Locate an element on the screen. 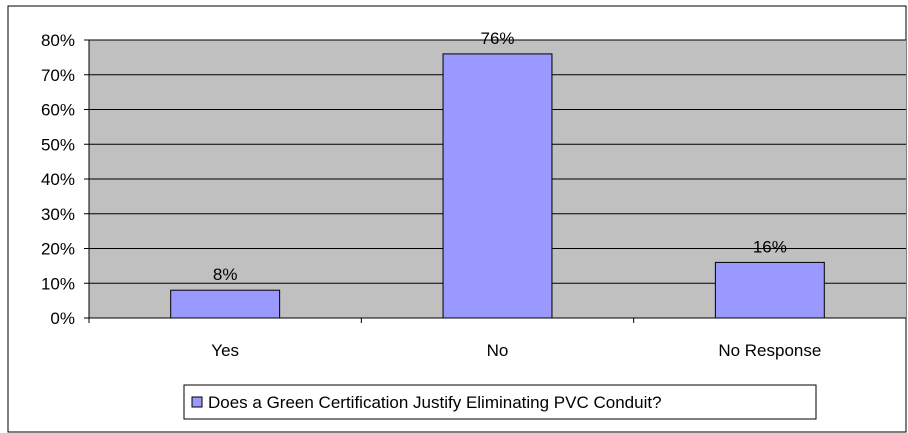  legend-box is located at coordinates (500, 402).